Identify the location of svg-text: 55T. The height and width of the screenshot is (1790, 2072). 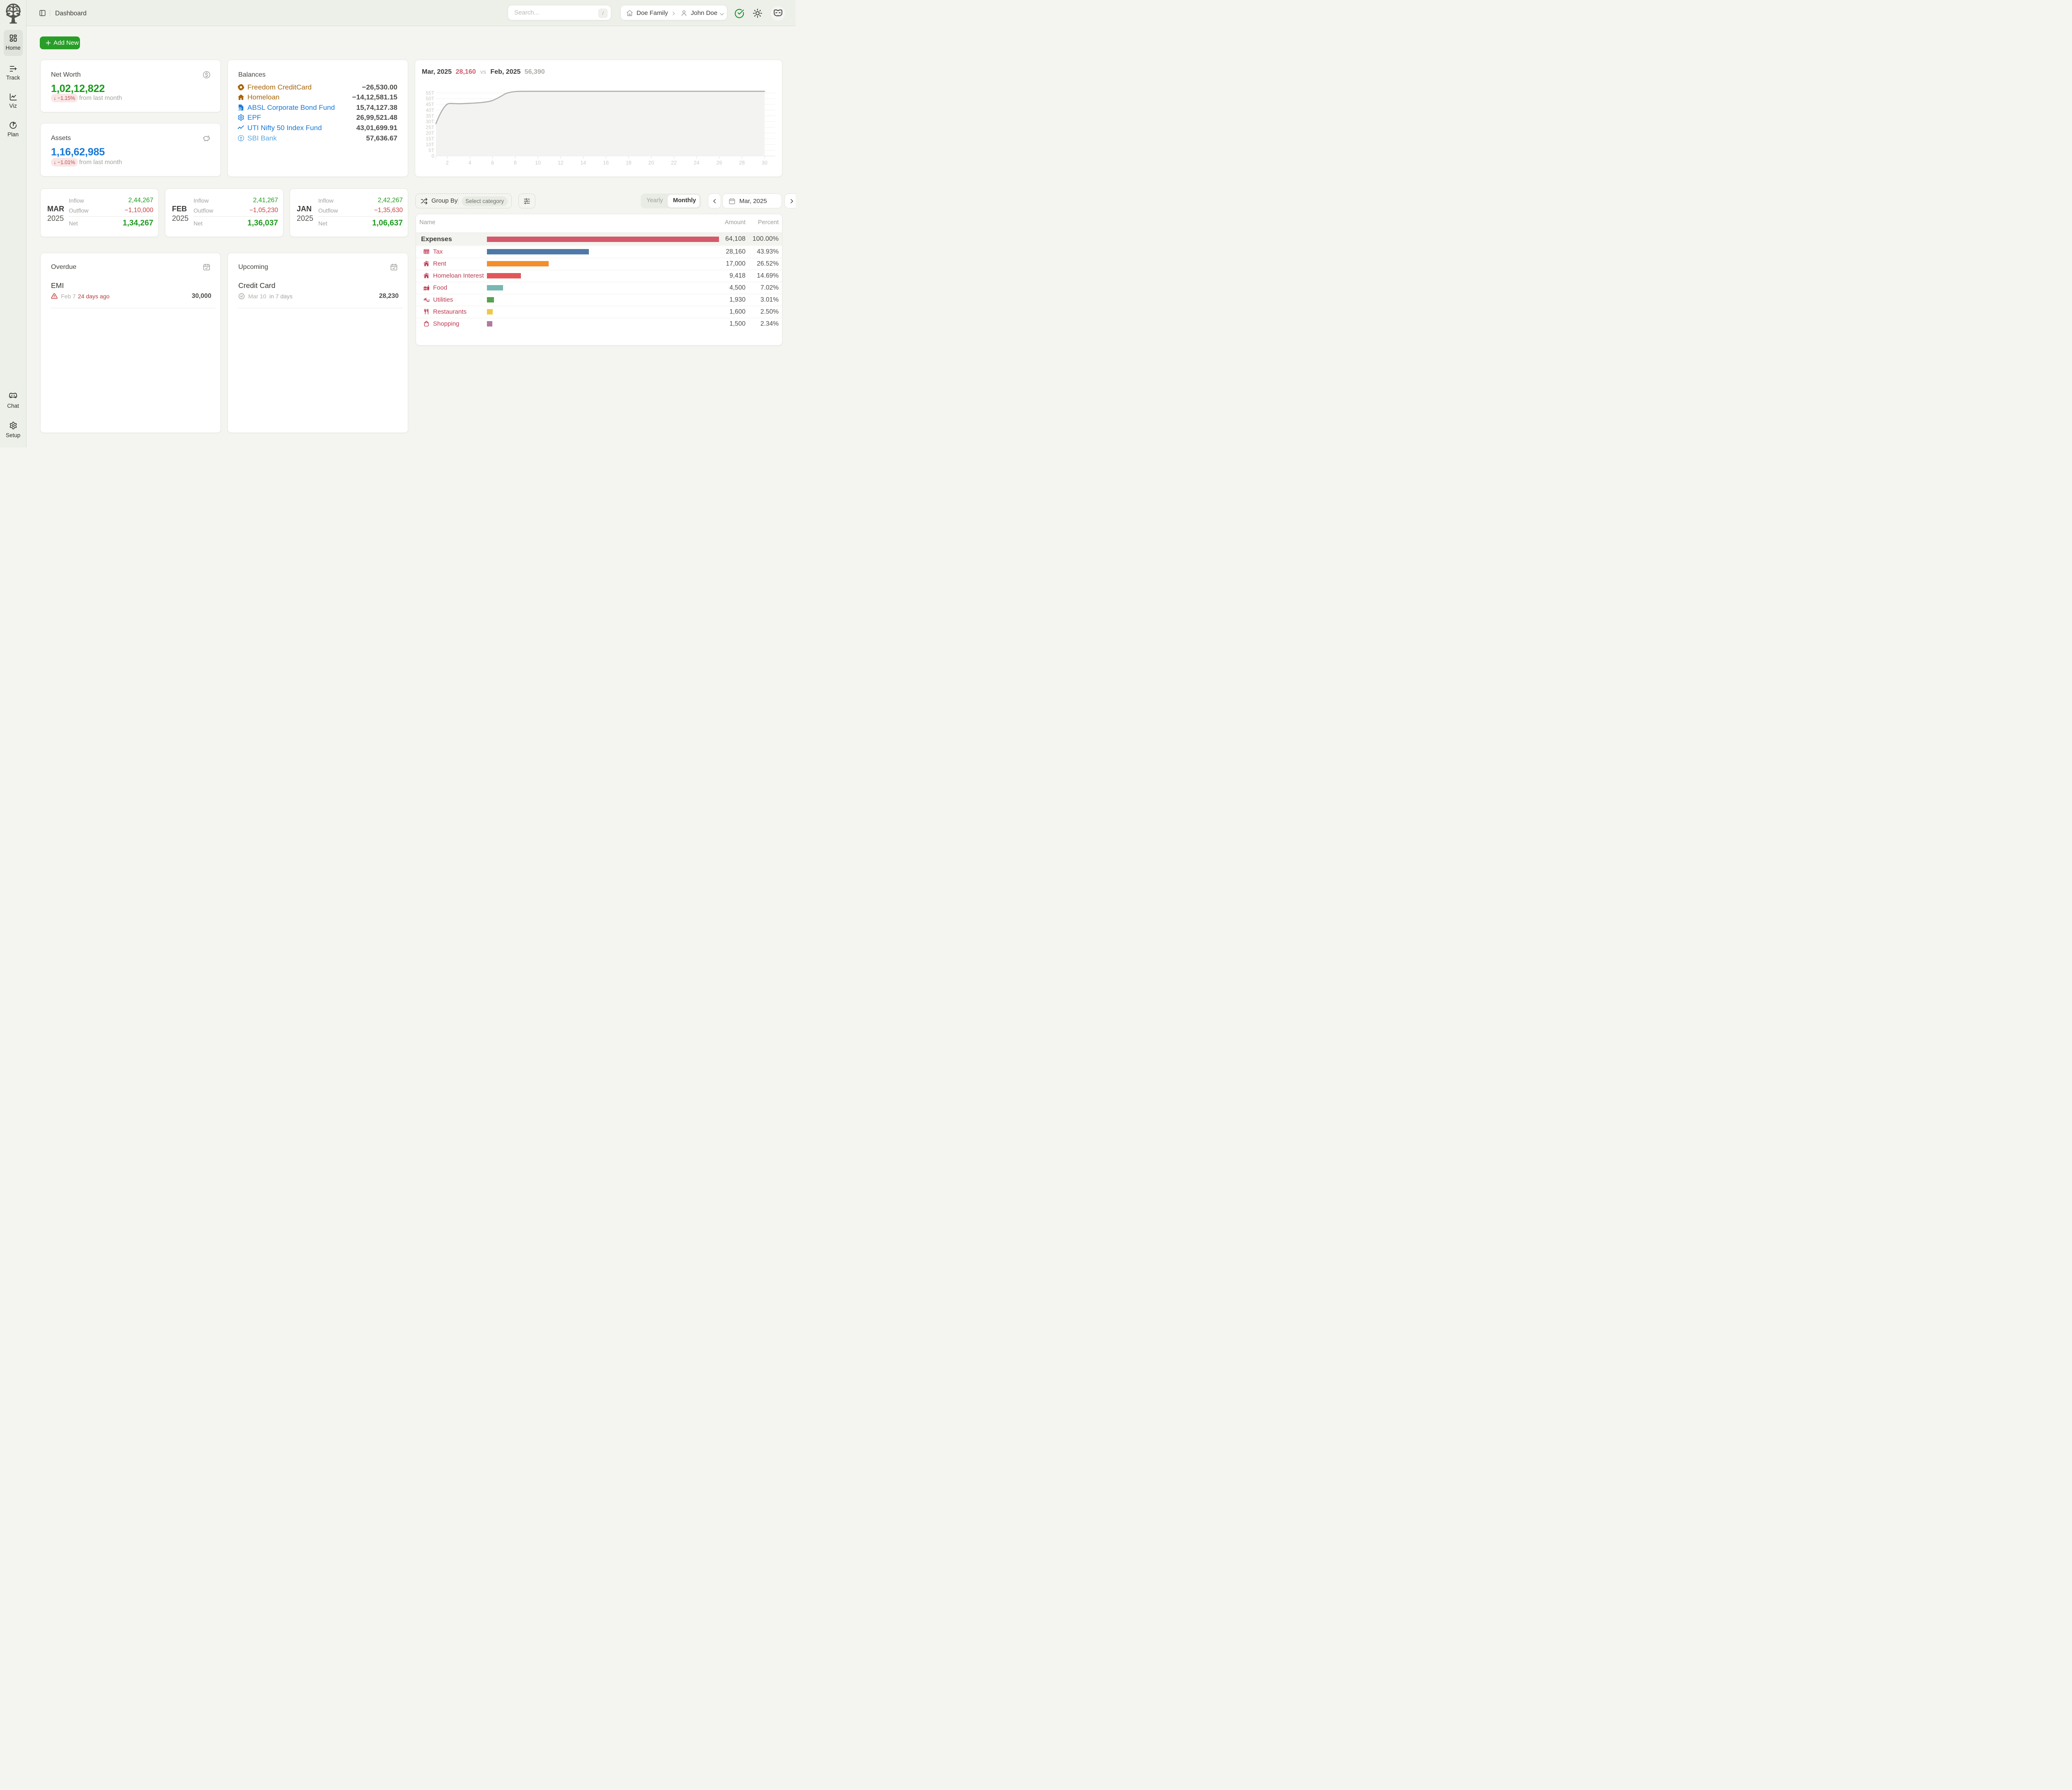
(430, 93).